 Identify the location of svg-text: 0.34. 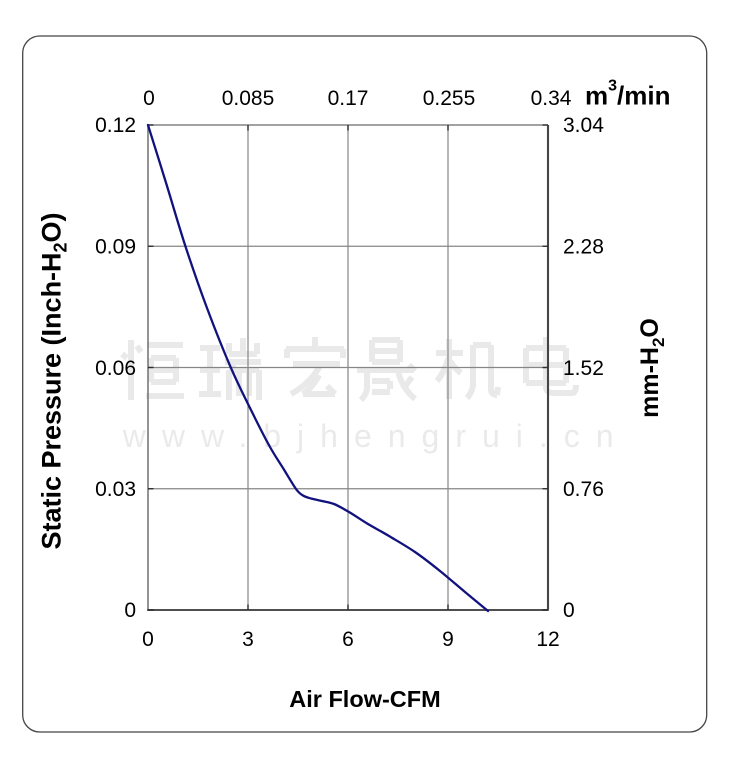
(551, 98).